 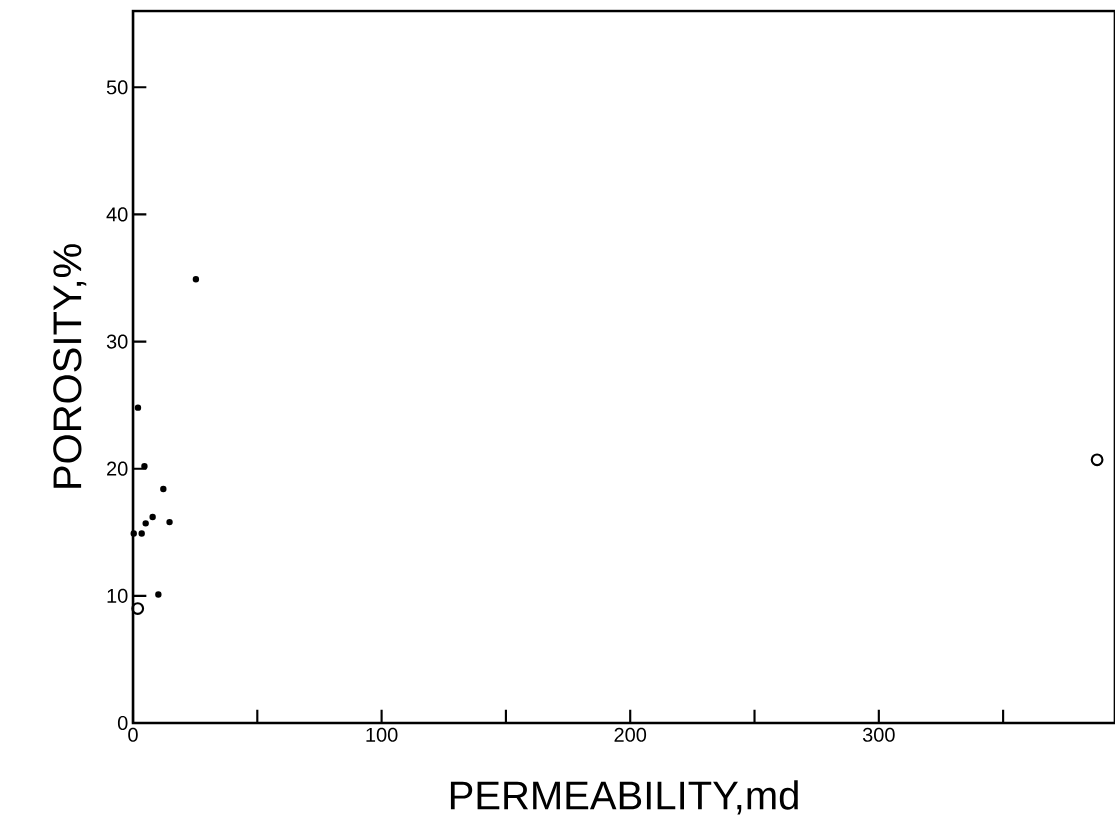 What do you see at coordinates (624, 797) in the screenshot?
I see `x-axis-title: PERMEABILITY,md` at bounding box center [624, 797].